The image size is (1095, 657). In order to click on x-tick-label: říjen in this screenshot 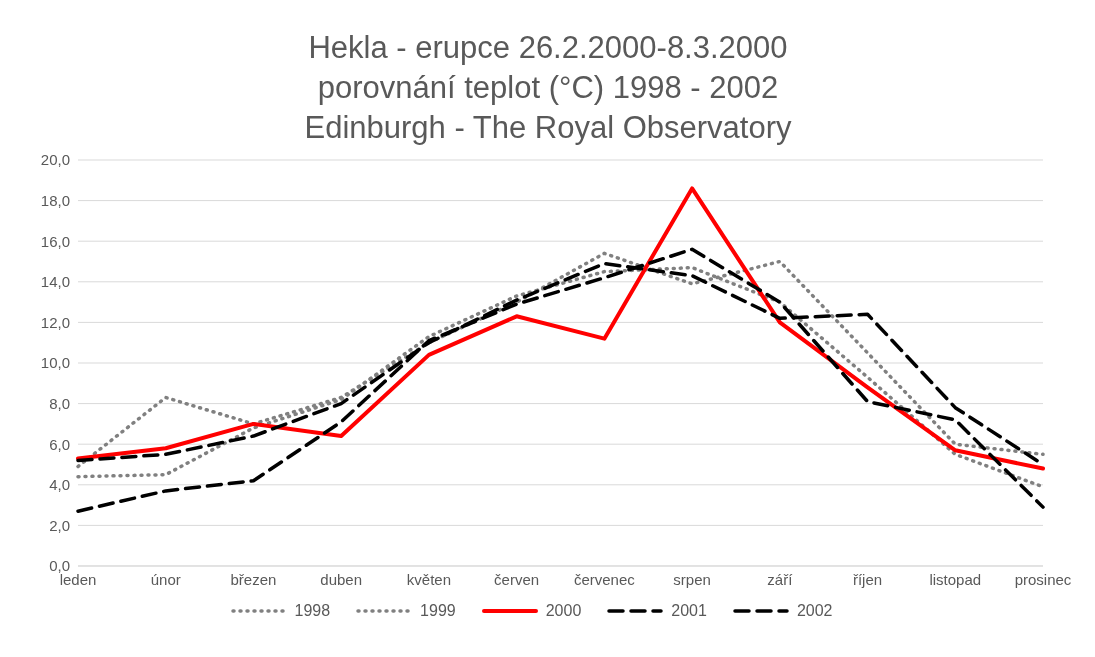, I will do `click(867, 579)`.